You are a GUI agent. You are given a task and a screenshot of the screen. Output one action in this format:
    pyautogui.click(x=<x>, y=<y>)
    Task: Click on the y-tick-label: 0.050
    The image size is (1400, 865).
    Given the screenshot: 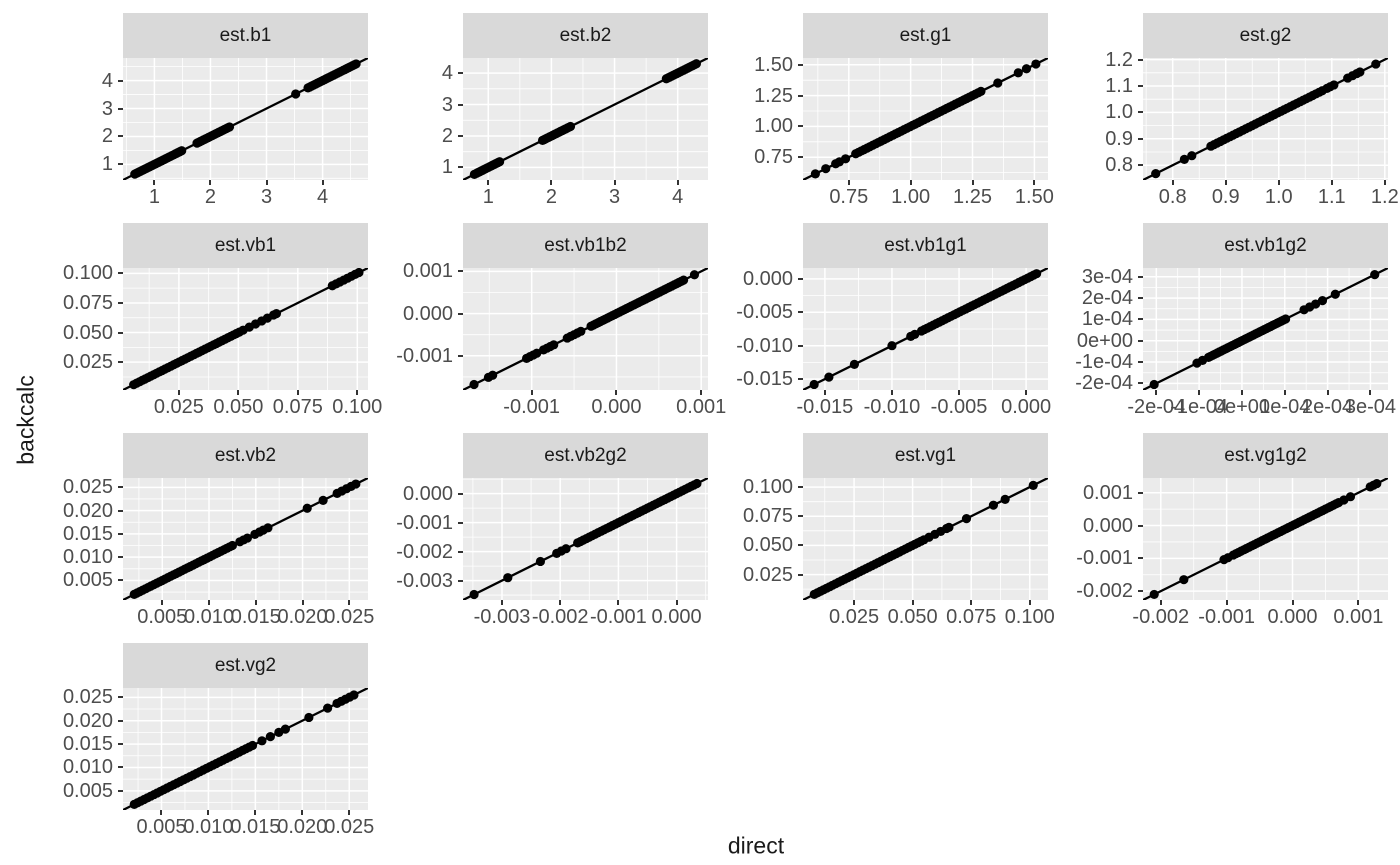 What is the action you would take?
    pyautogui.click(x=767, y=545)
    